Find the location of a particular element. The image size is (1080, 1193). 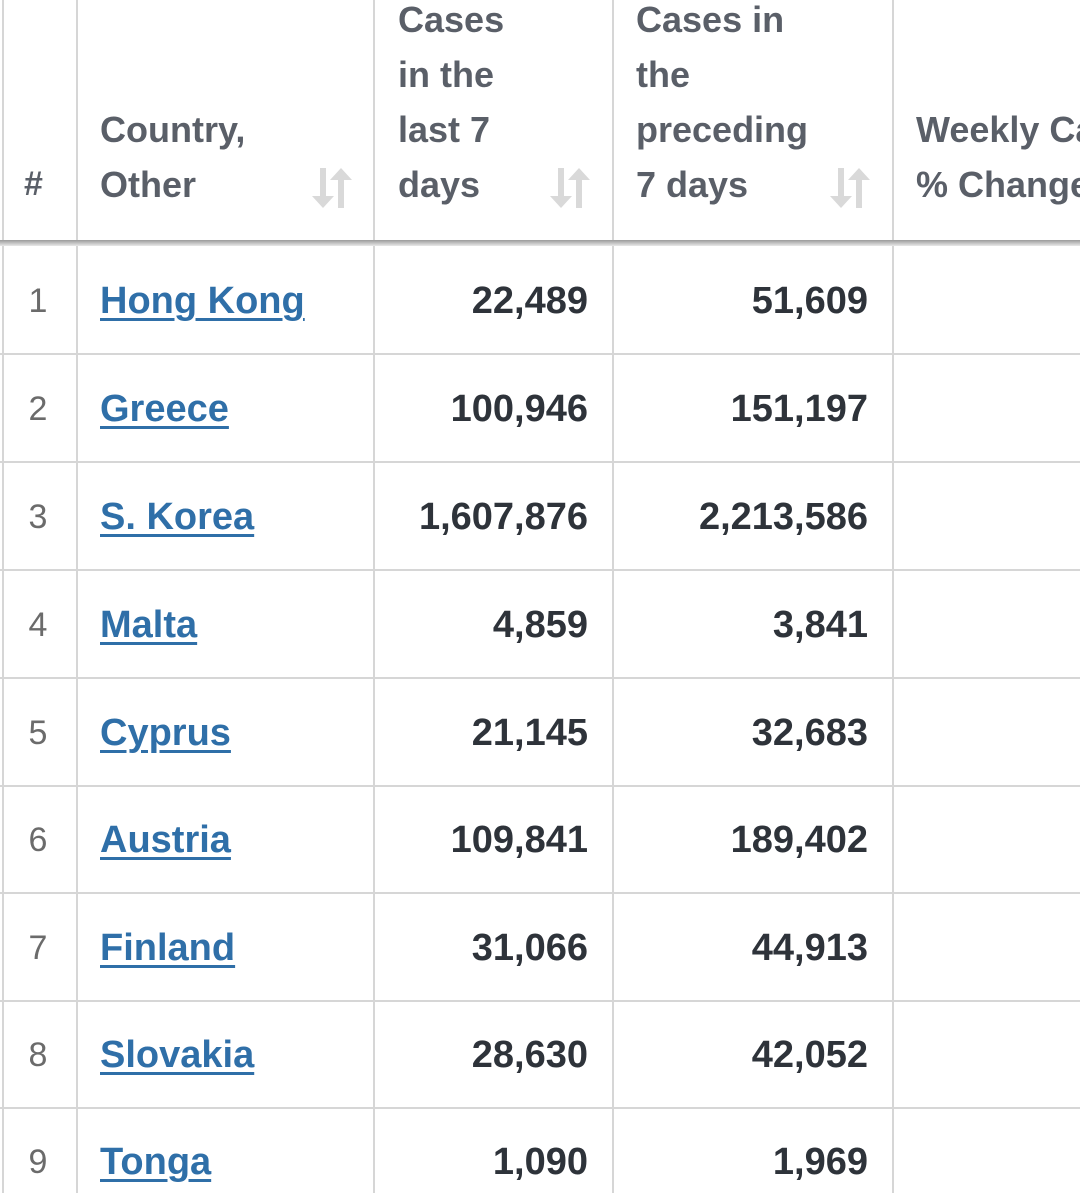

row-rank: 1 is located at coordinates (38, 301).